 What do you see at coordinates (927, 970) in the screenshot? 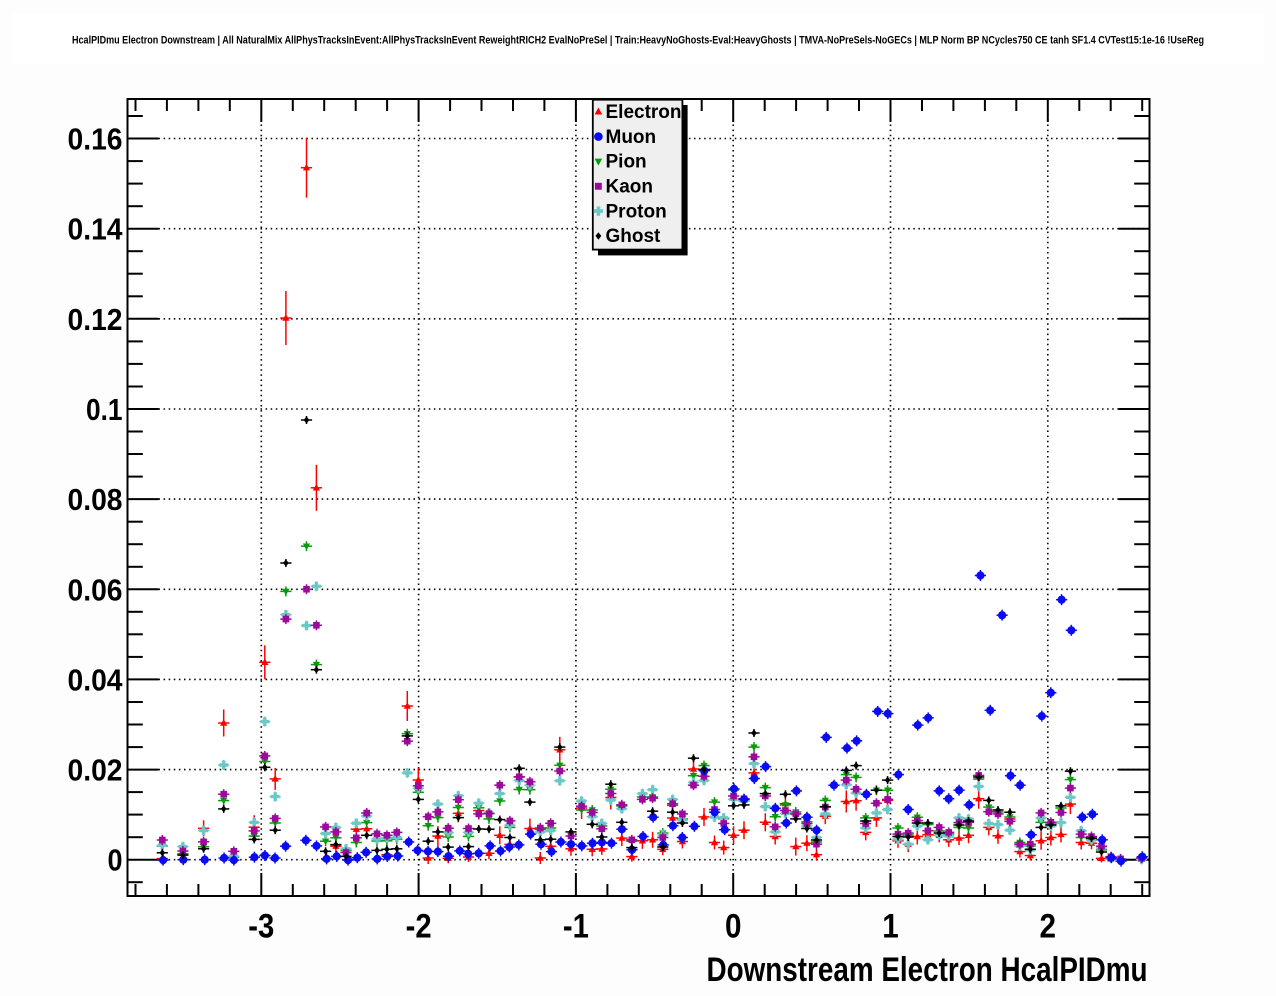
I see `svg-text: Downstream Electron HcalPIDmu` at bounding box center [927, 970].